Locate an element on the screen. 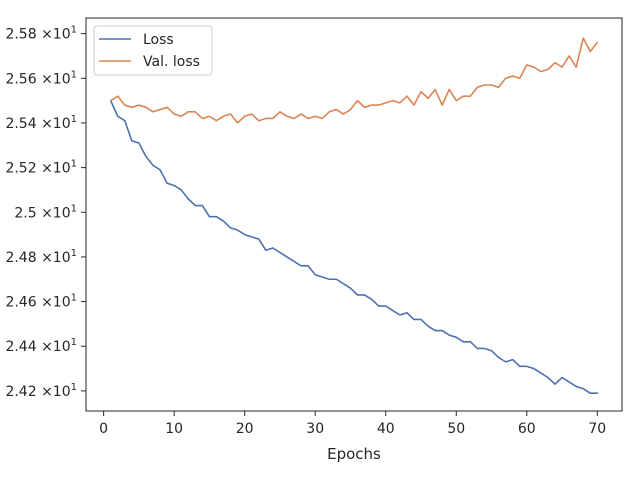 The width and height of the screenshot is (640, 480). y-tick-label: 2.58 ×10¹ is located at coordinates (41, 34).